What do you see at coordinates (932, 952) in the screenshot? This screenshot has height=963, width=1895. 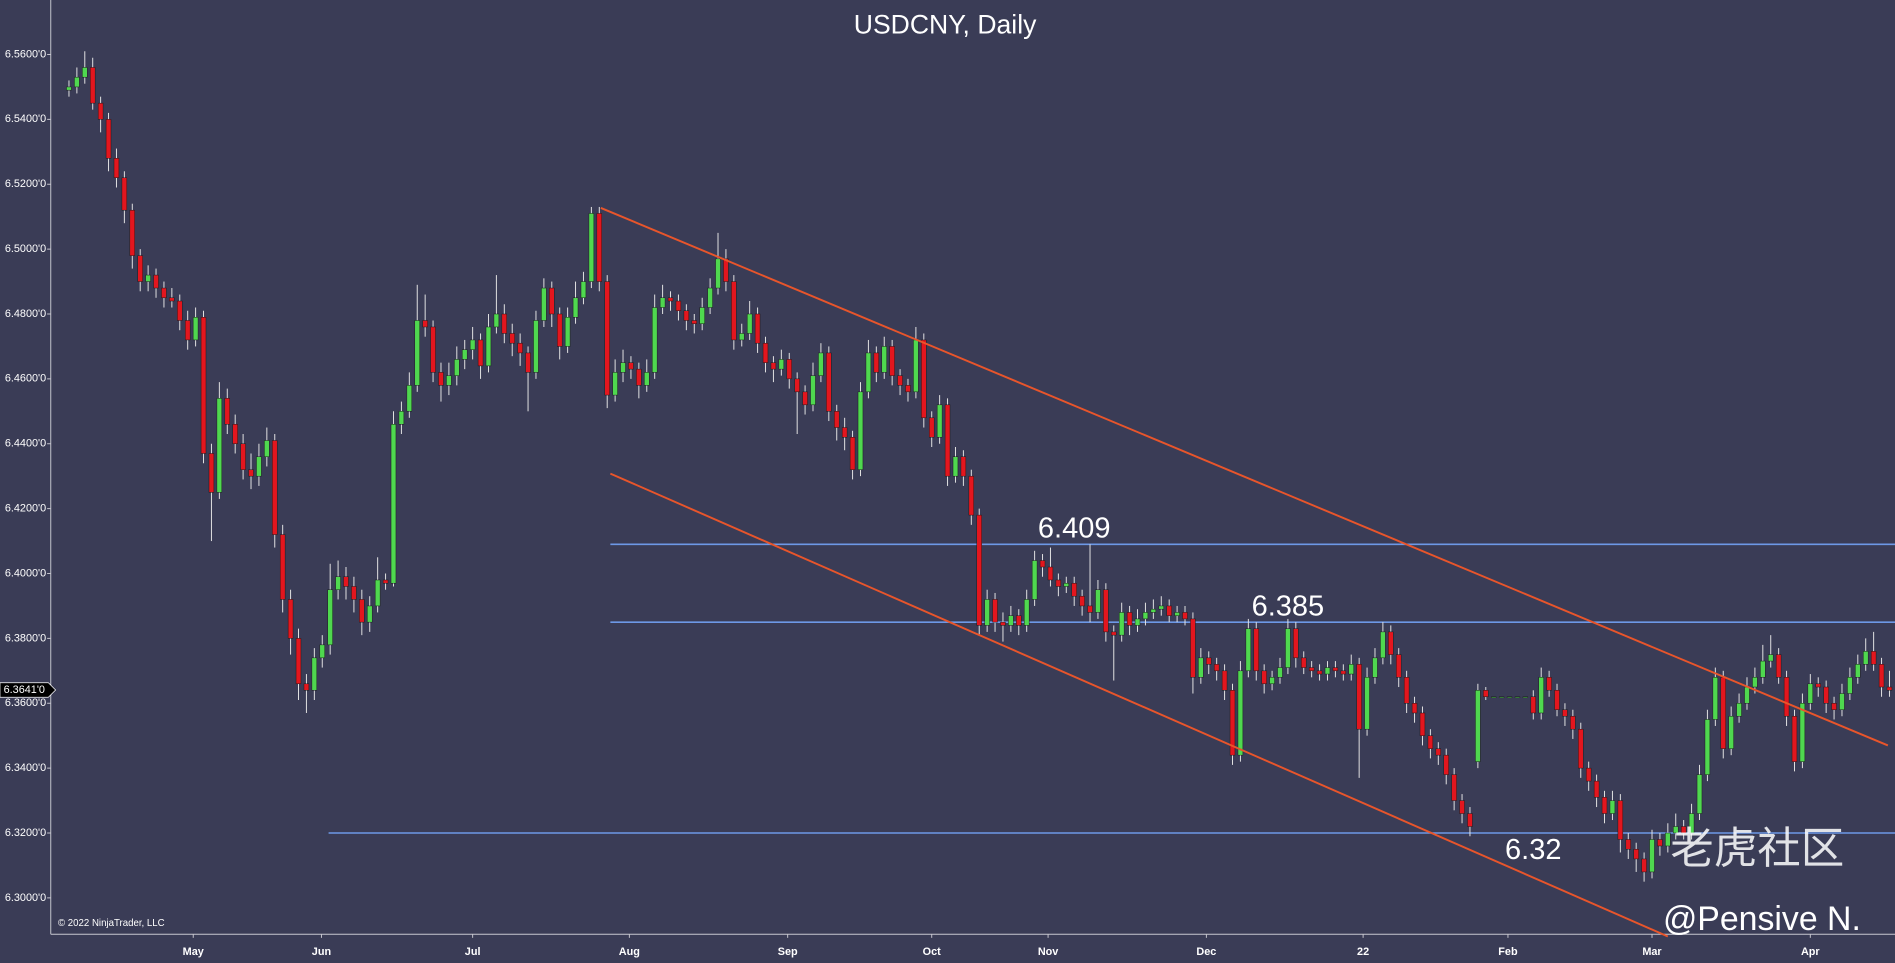 I see `x-tick-label: Oct` at bounding box center [932, 952].